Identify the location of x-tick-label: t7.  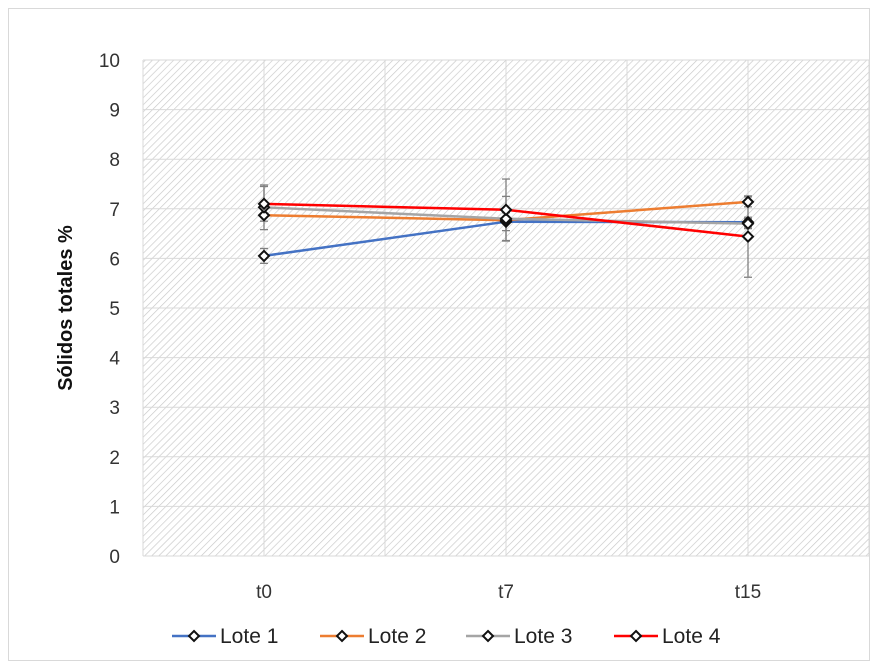
(506, 592).